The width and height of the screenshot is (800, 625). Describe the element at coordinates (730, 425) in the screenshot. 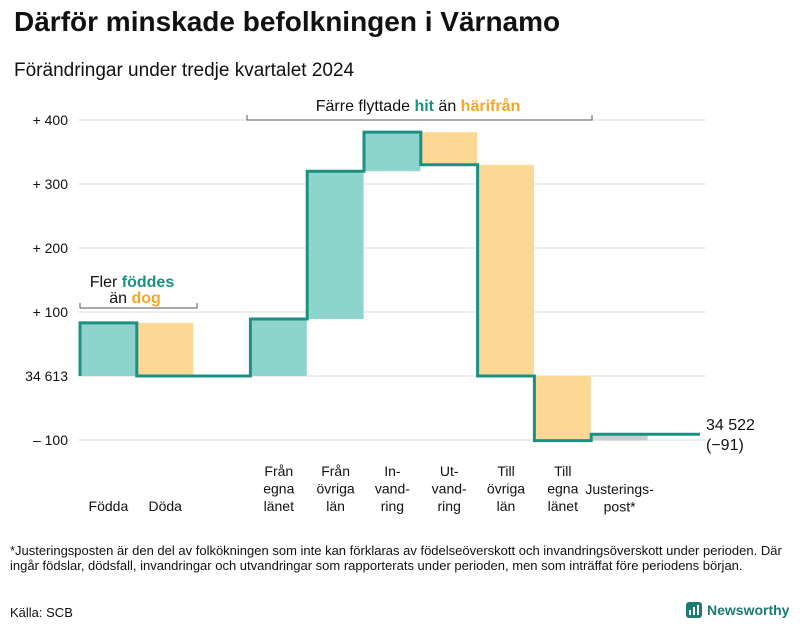

I see `end-value-label: 34 522` at that location.